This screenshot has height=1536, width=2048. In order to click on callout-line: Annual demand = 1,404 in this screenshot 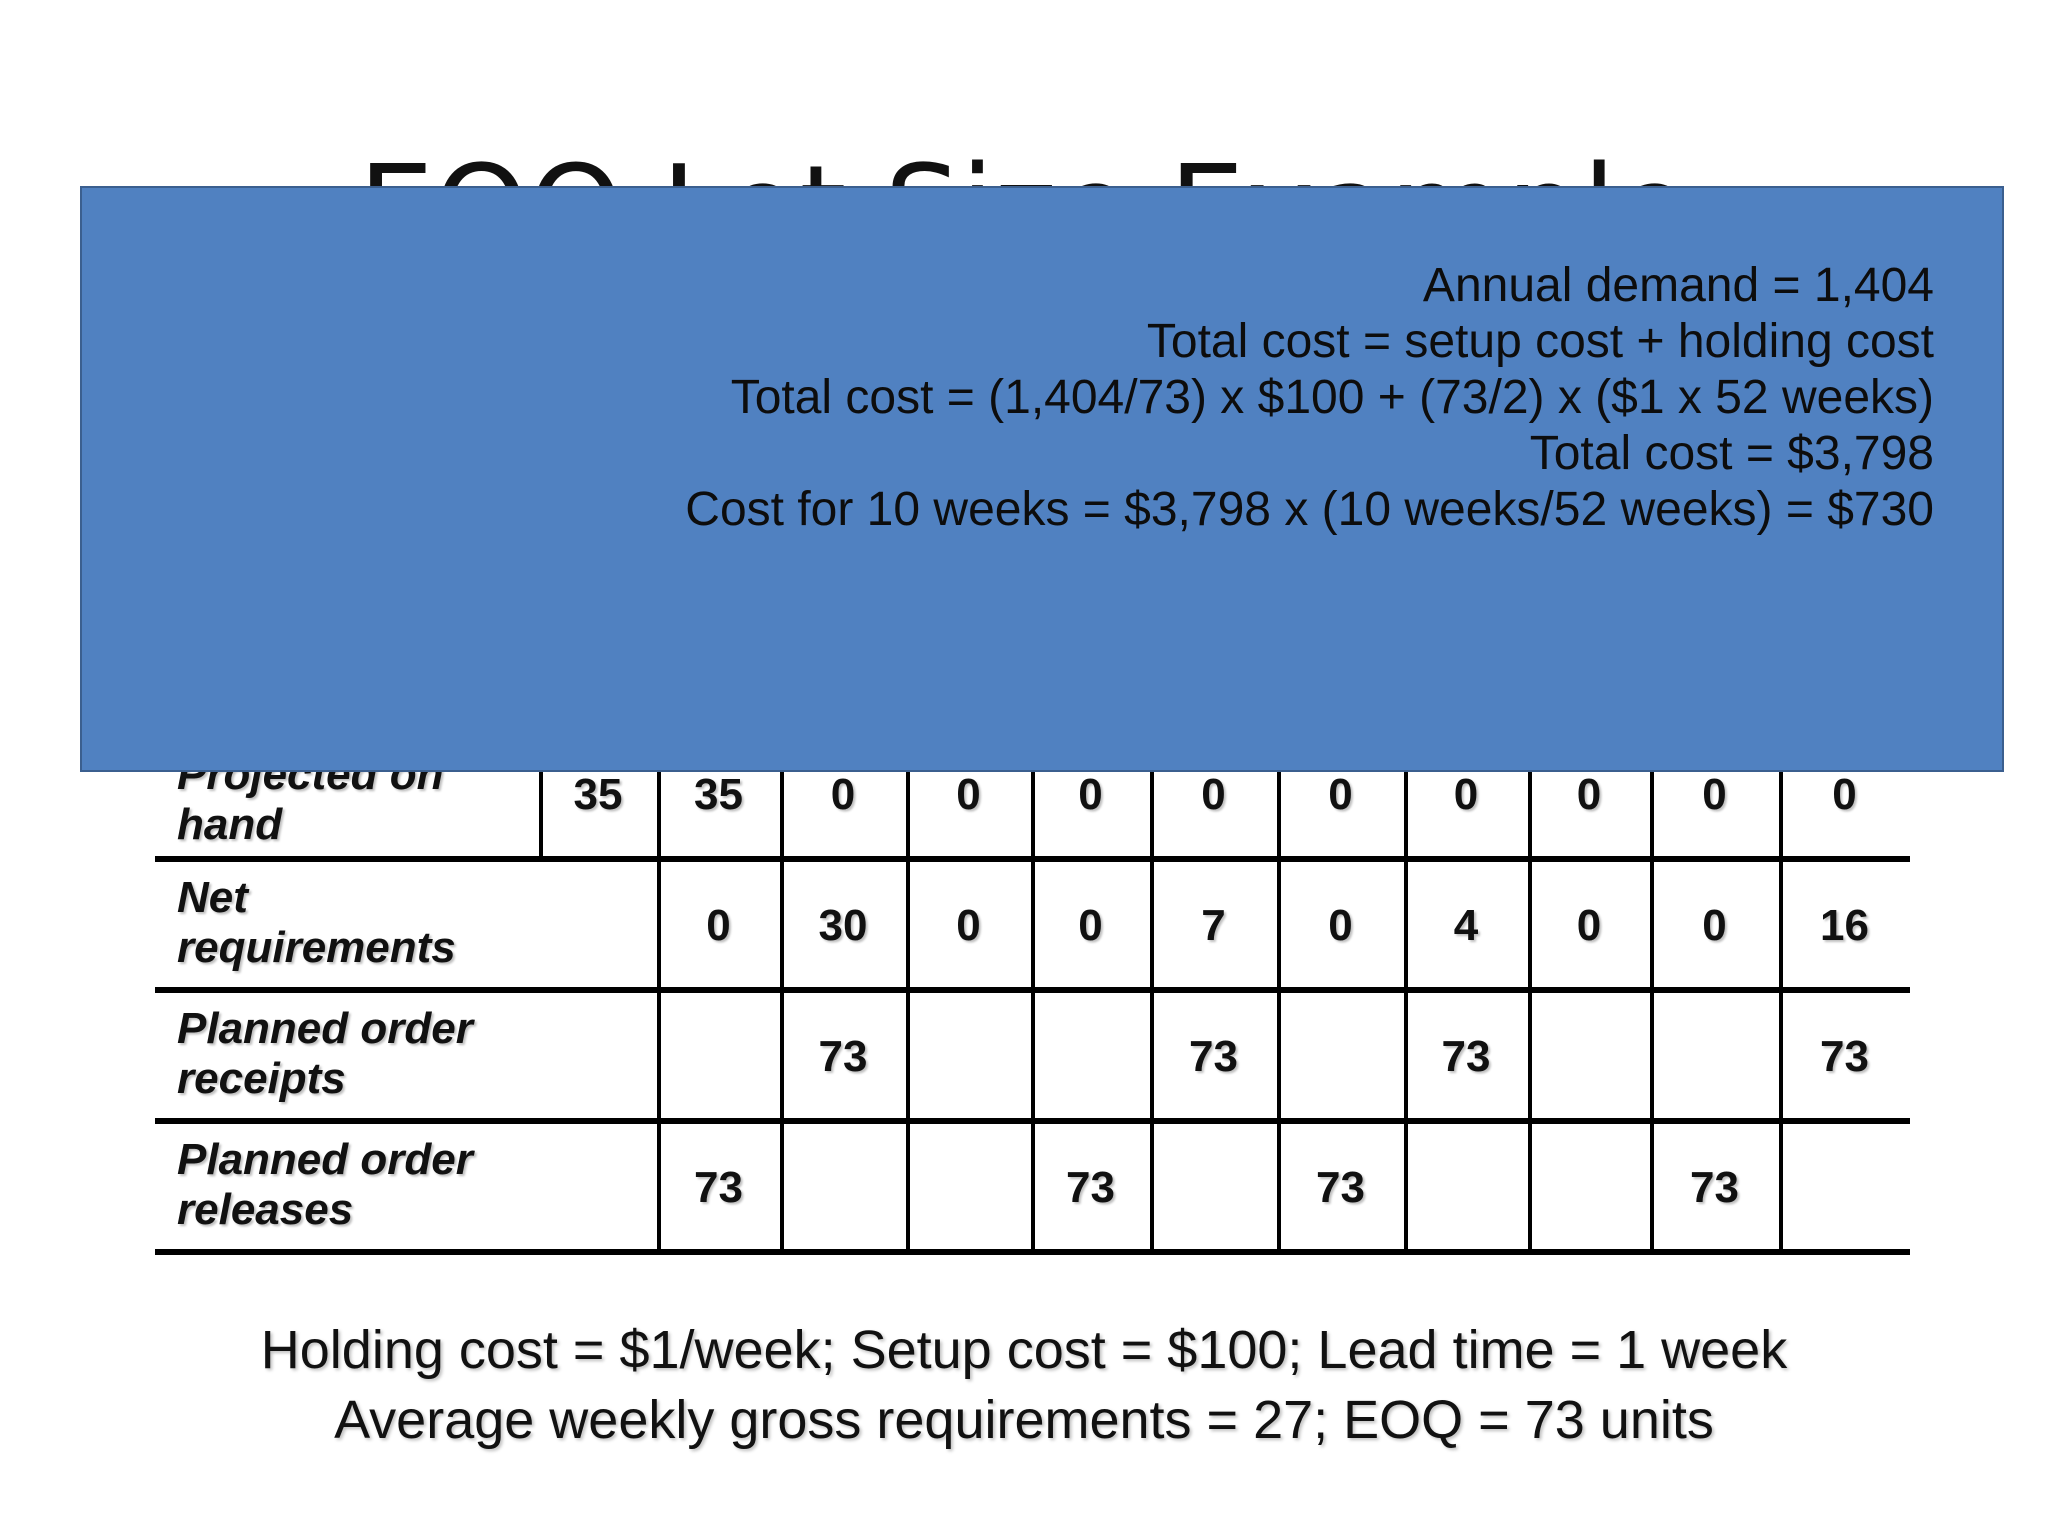, I will do `click(1678, 285)`.